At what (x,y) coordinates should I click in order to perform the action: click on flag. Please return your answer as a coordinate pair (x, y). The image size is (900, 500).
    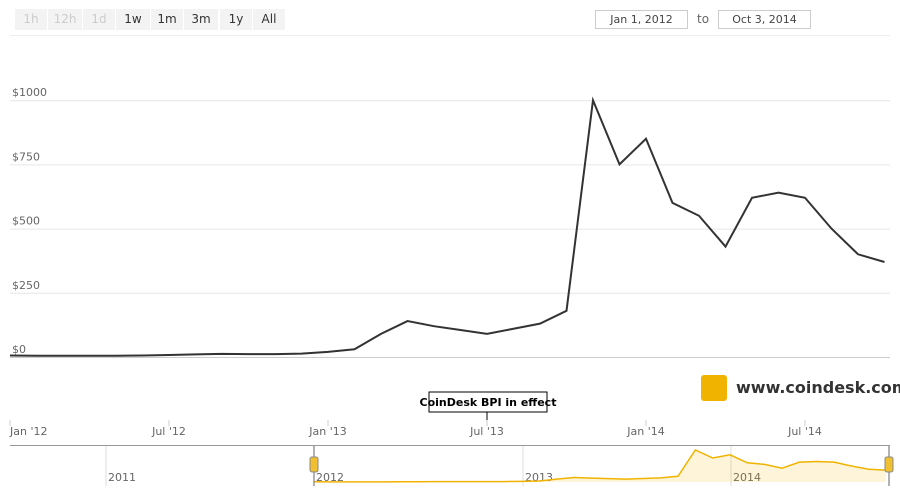
    Looking at the image, I should click on (488, 402).